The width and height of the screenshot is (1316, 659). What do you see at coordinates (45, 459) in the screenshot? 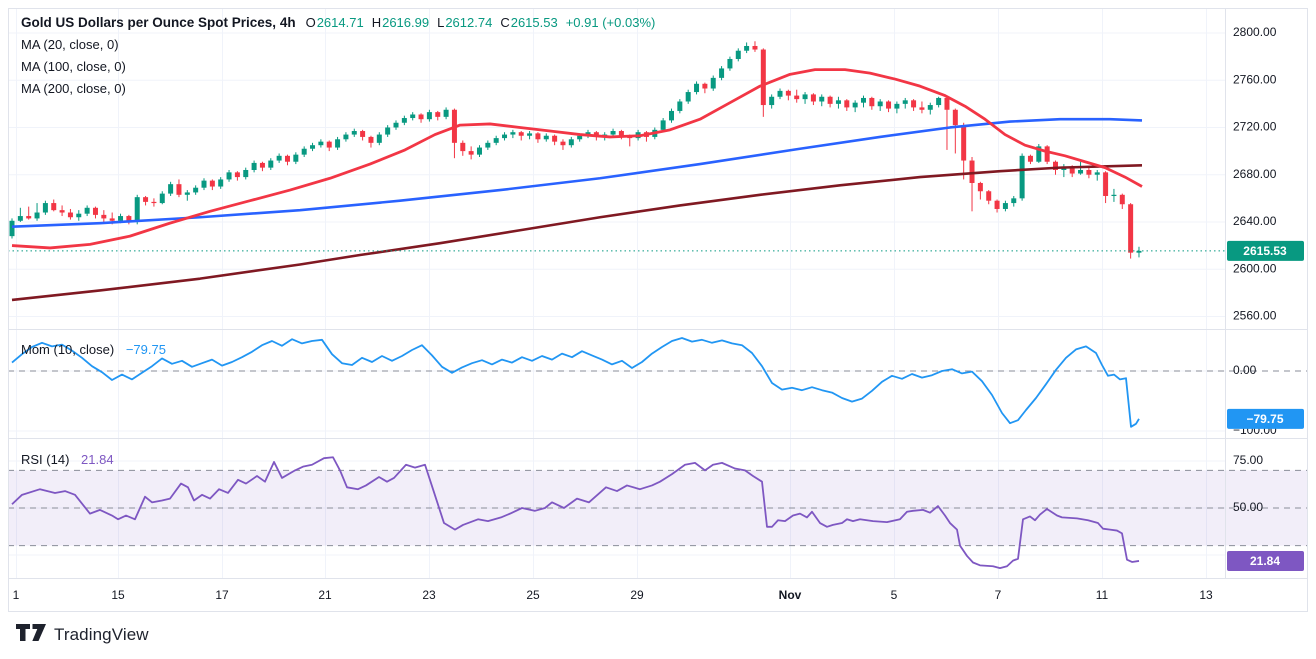
I see `rsi-label: RSI (14)` at bounding box center [45, 459].